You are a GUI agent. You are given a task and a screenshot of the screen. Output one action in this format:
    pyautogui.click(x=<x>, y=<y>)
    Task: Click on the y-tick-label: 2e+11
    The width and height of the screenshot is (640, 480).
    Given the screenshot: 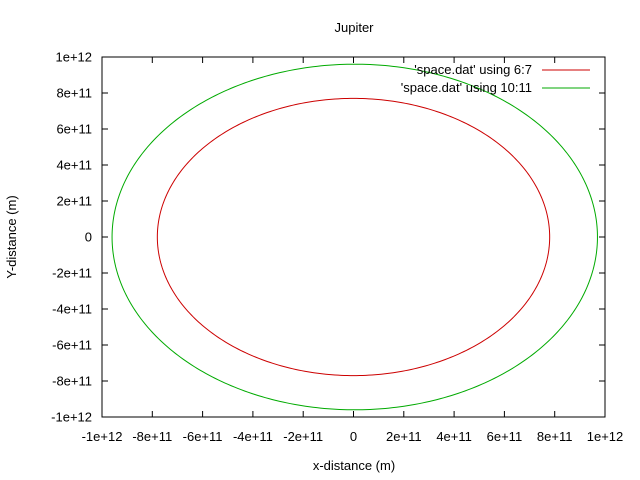 What is the action you would take?
    pyautogui.click(x=74, y=201)
    